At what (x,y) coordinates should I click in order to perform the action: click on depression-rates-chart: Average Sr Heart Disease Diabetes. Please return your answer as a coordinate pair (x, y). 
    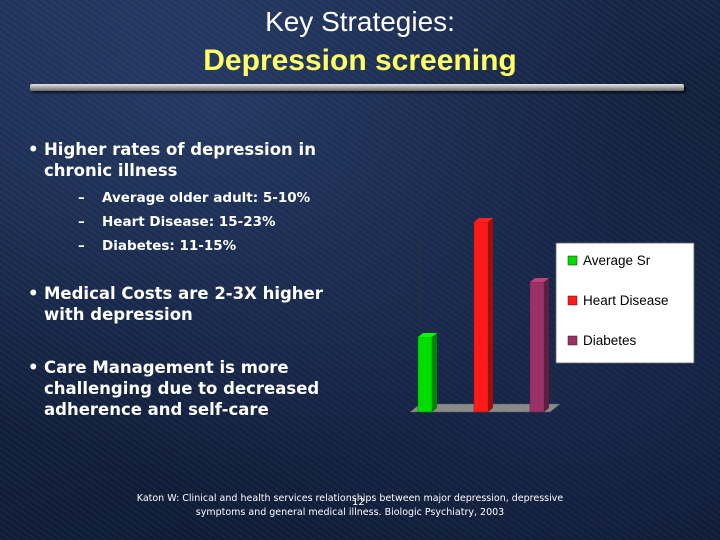
    Looking at the image, I should click on (552, 315).